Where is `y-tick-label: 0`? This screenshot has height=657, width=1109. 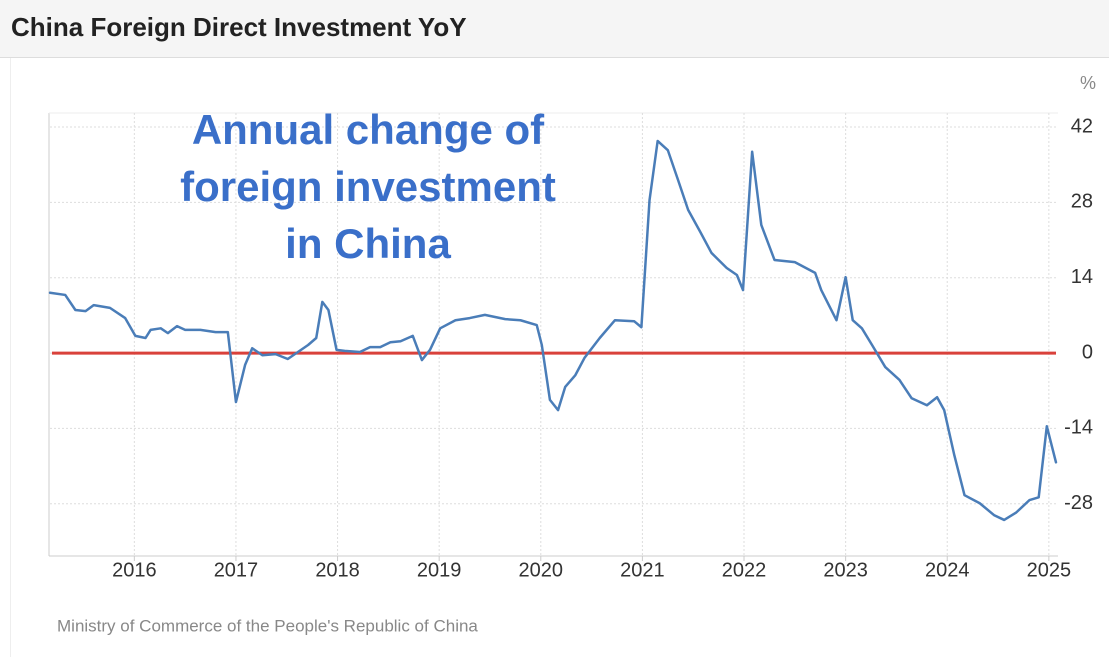 y-tick-label: 0 is located at coordinates (1087, 352).